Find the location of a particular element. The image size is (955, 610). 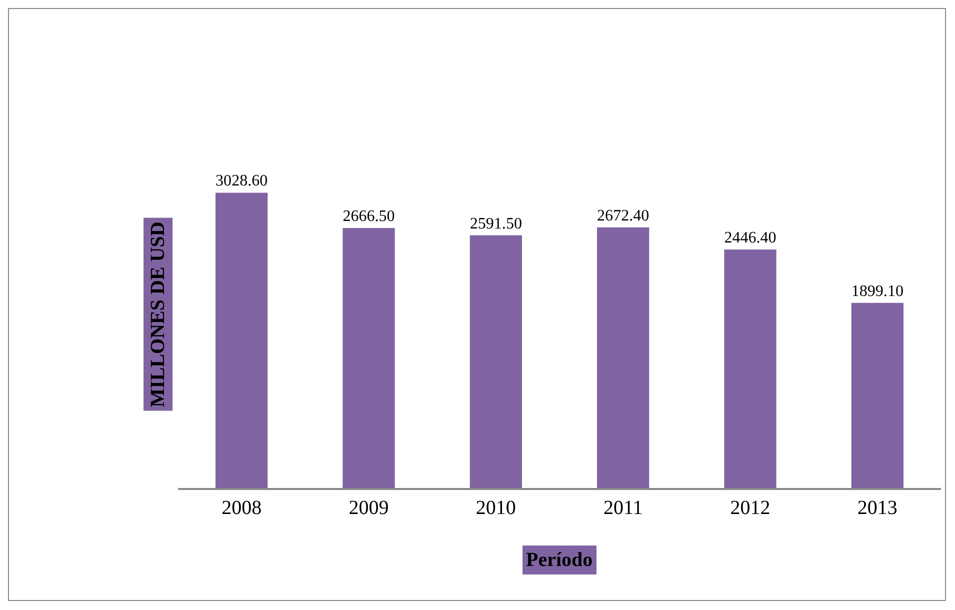

data-label: 2666.50 is located at coordinates (368, 216).